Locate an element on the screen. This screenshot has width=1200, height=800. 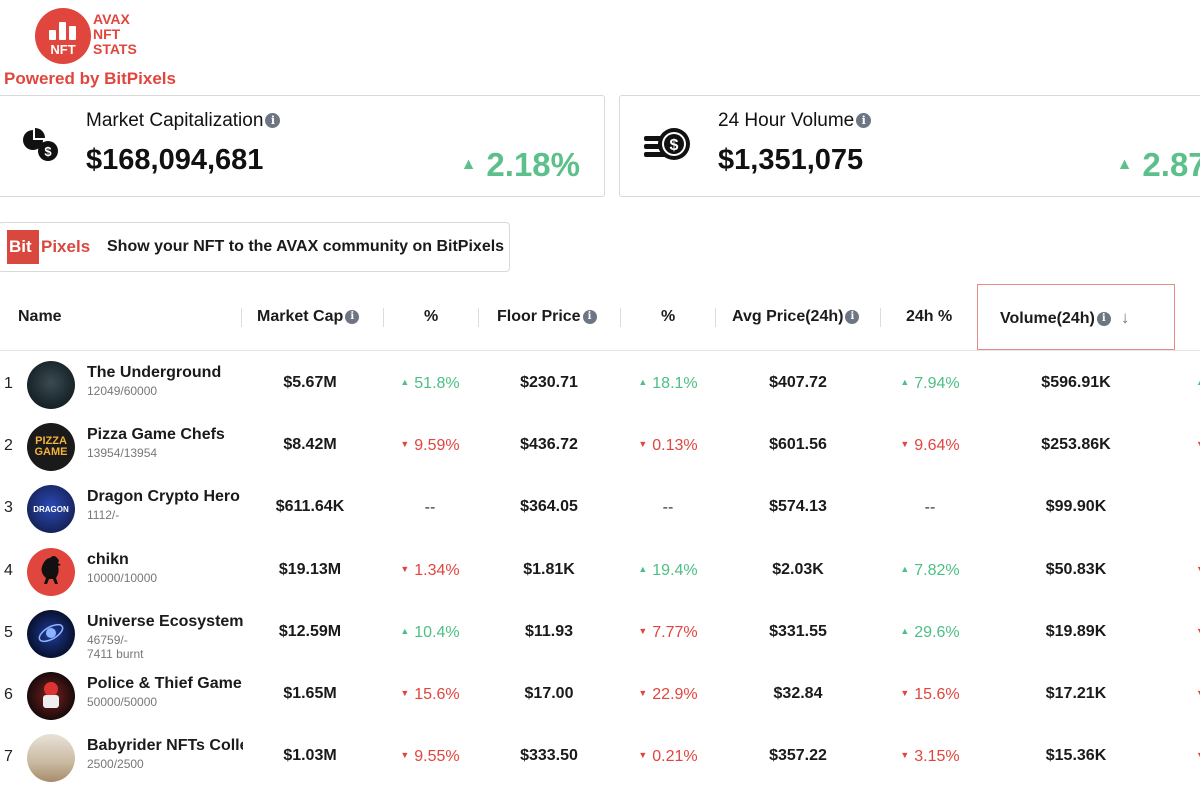
market-cap-cell: $611.64K is located at coordinates (310, 507).